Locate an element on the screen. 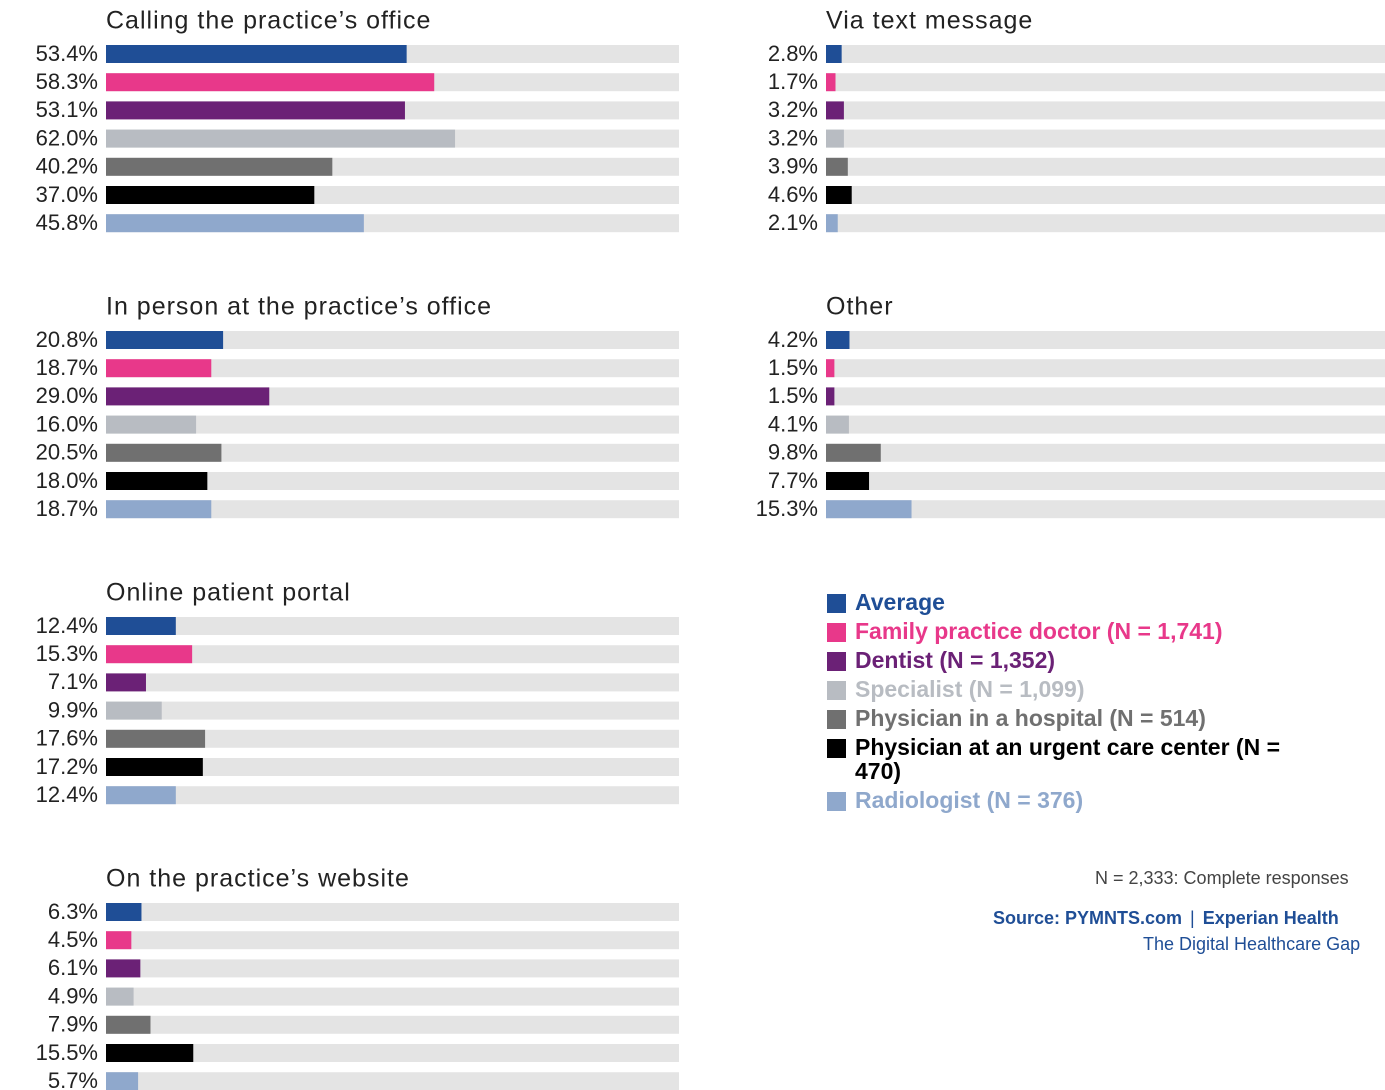 The width and height of the screenshot is (1385, 1090). value-label: 1.5% is located at coordinates (793, 395).